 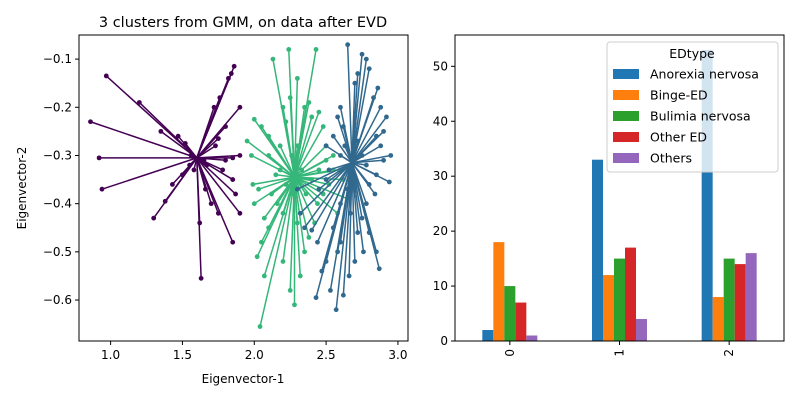 I want to click on bar-y-tick-label-5: 50, so click(x=440, y=66).